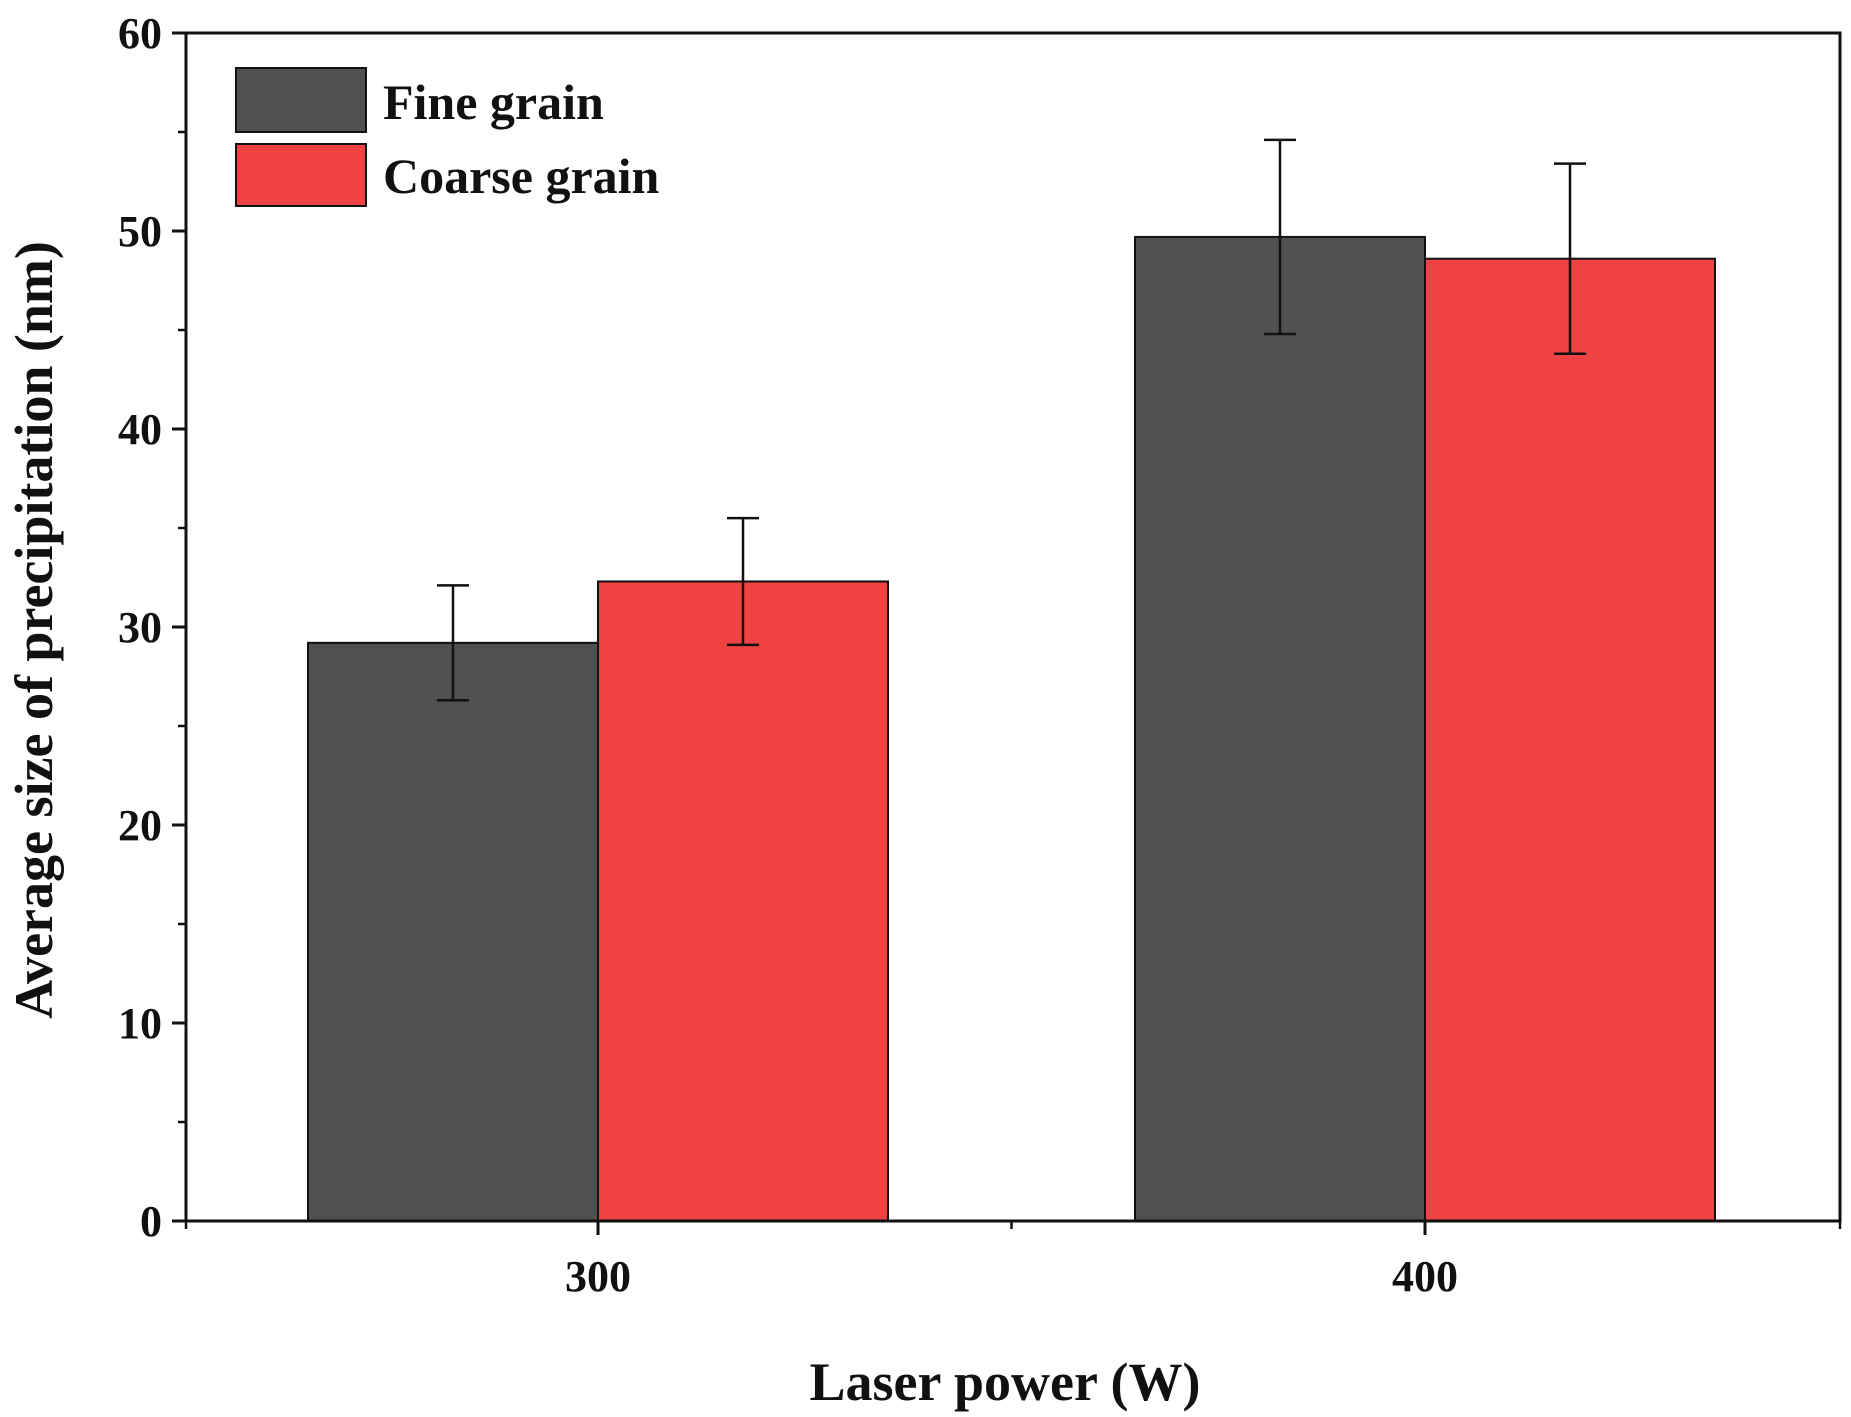 The height and width of the screenshot is (1417, 1851). Describe the element at coordinates (140, 33) in the screenshot. I see `y-tick-label-60: 60` at that location.